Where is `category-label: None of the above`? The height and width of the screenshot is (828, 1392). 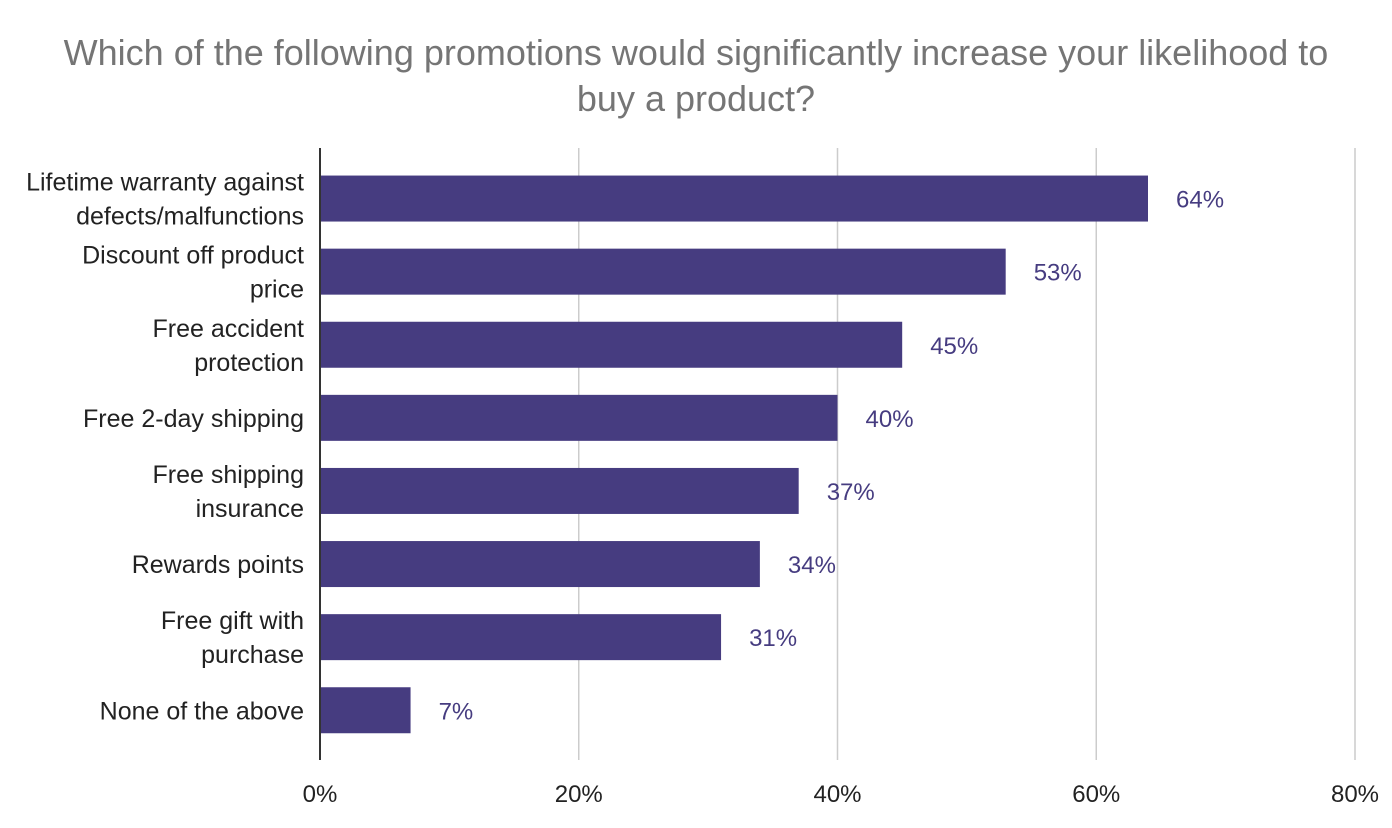 category-label: None of the above is located at coordinates (202, 711).